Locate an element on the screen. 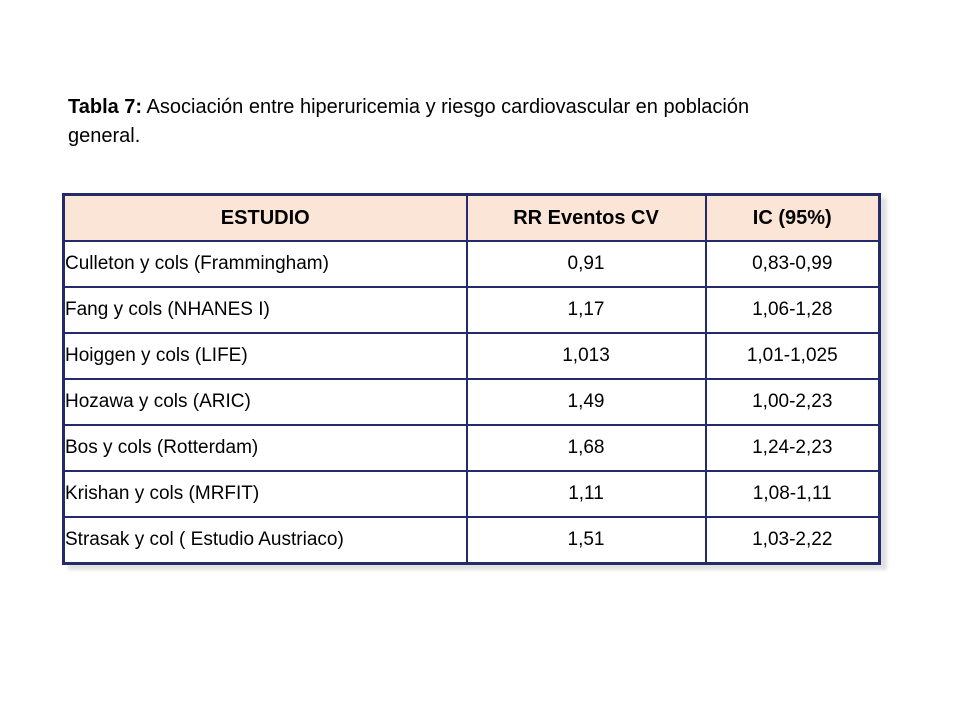 Image resolution: width=960 pixels, height=720 pixels. rr-cell: 1,11 is located at coordinates (586, 494).